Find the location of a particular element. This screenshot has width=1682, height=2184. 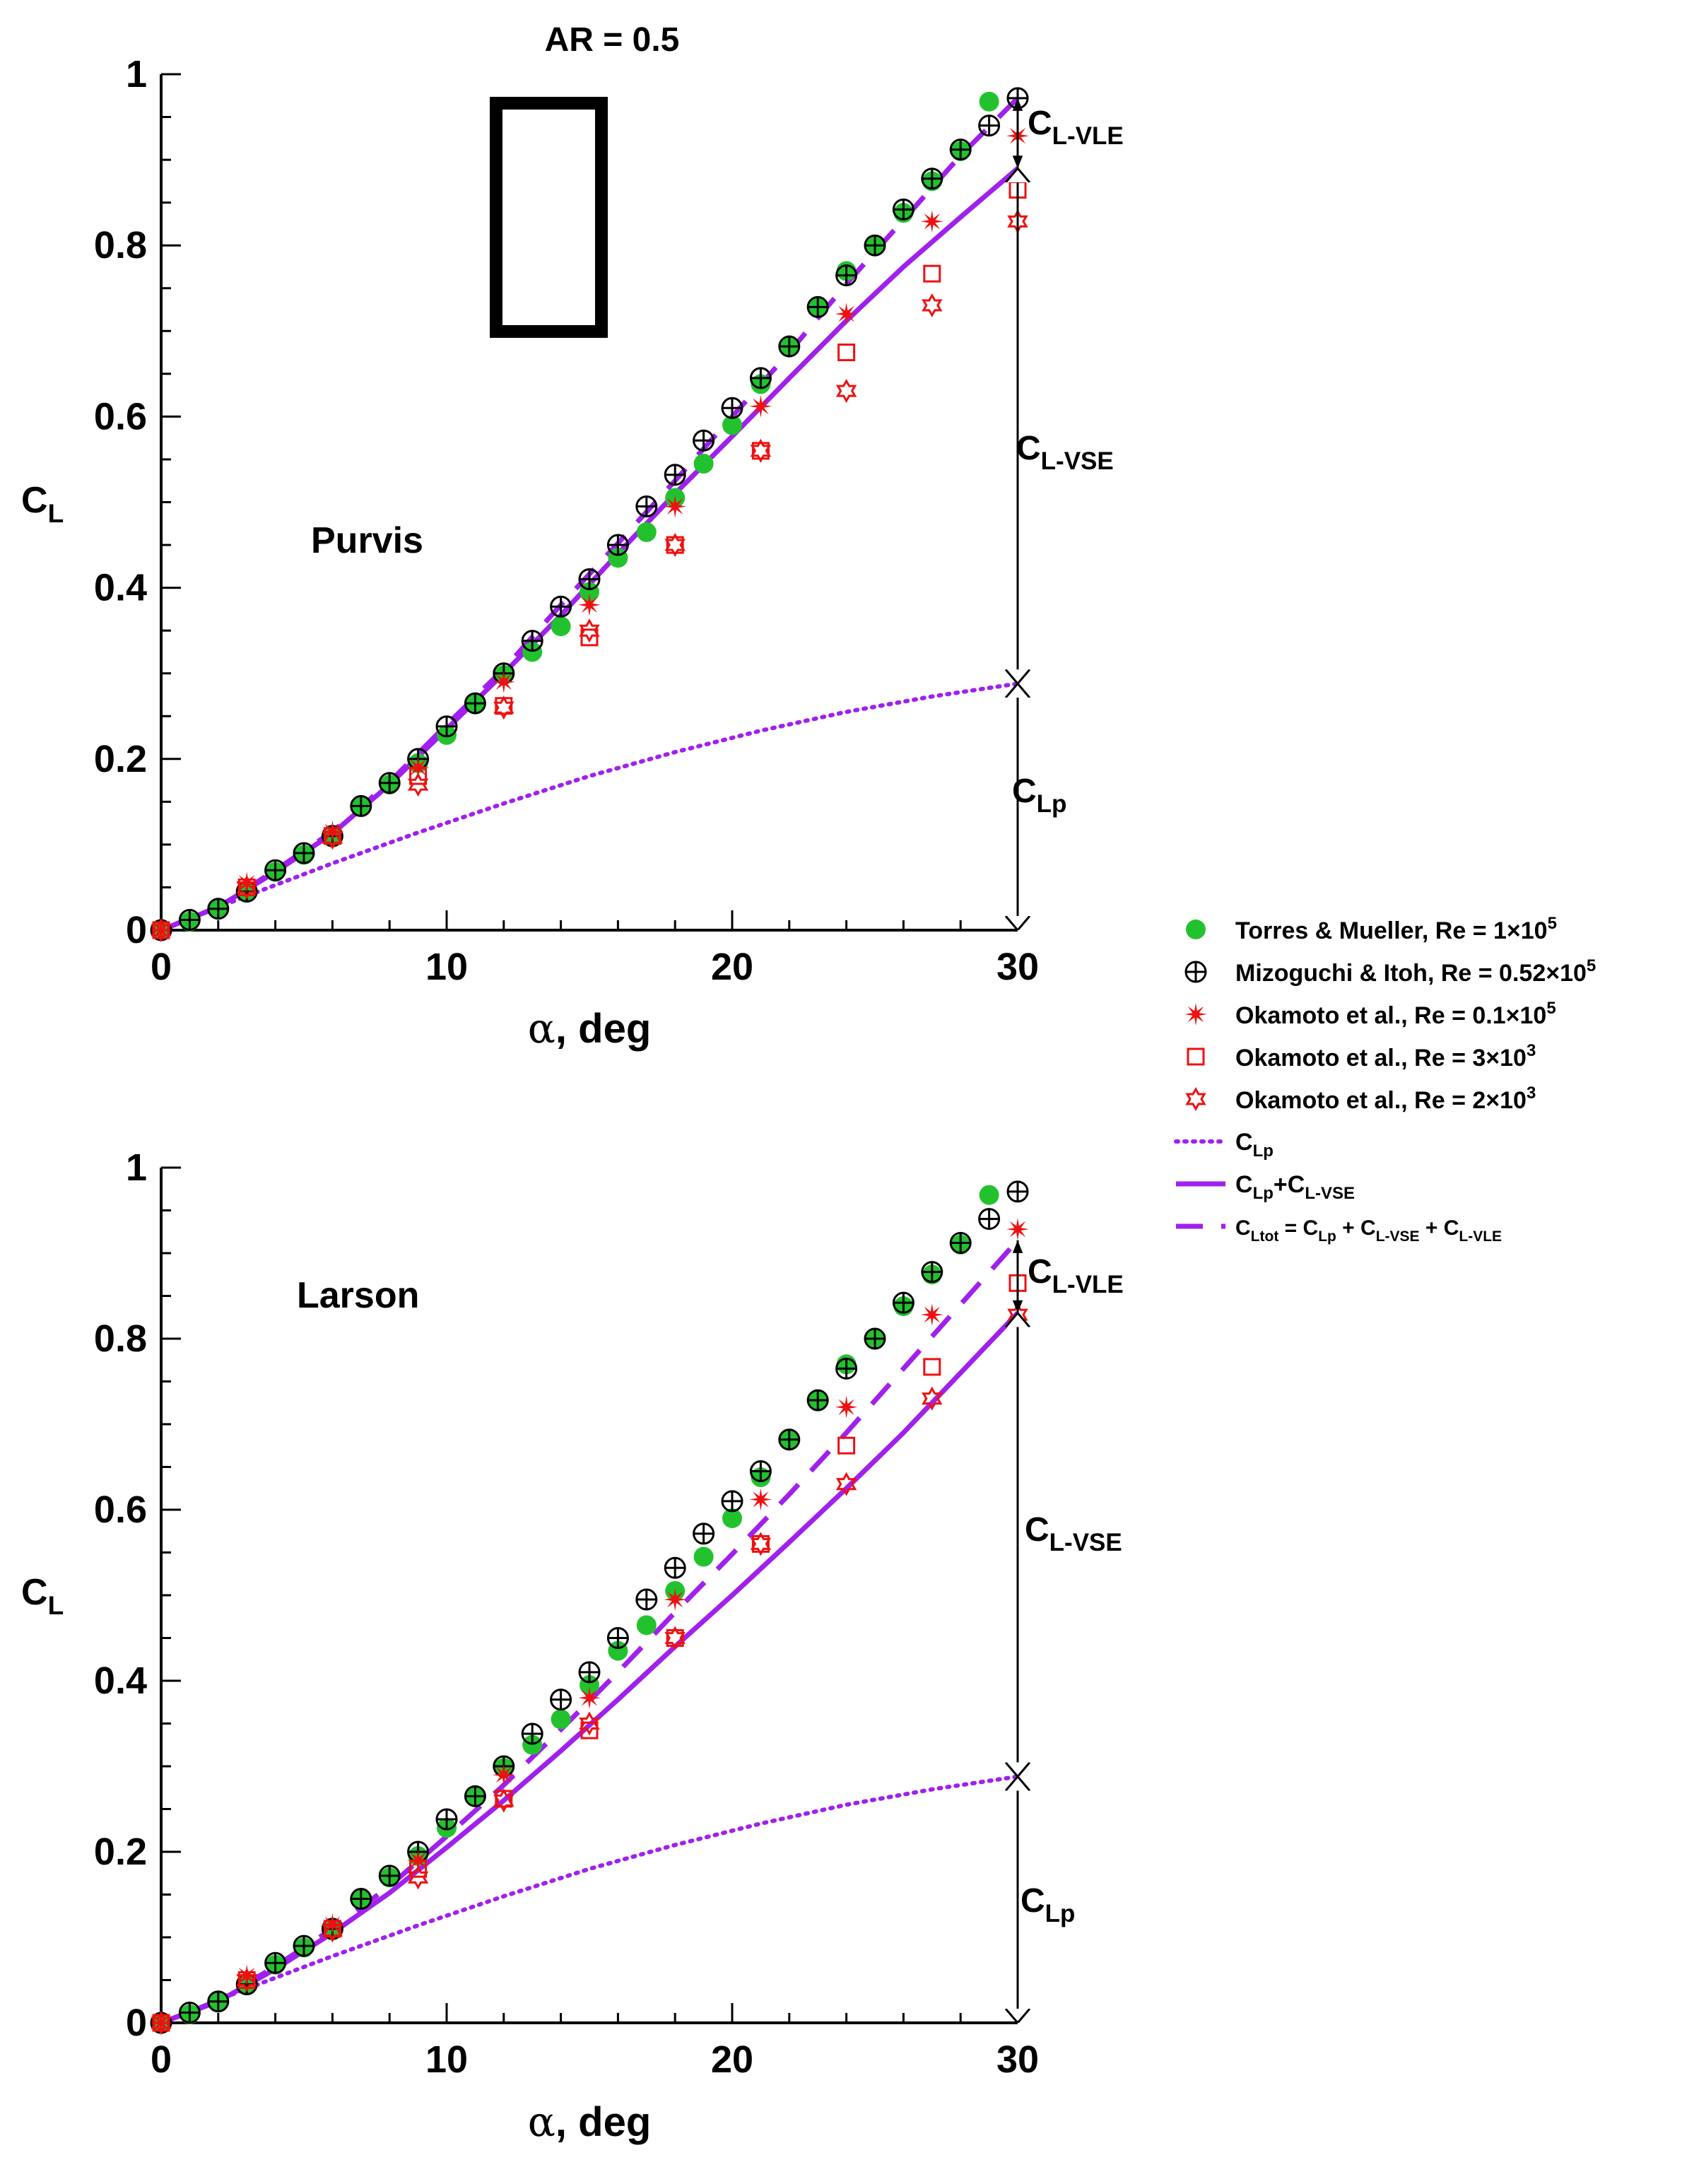

legend-label-oka1: Okamoto et al., Re = 0.1×105 is located at coordinates (1395, 1014).